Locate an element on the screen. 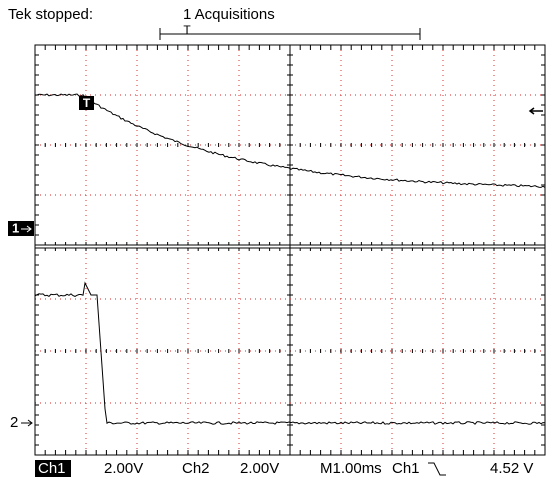  acquisitions-text: 1 Acquisitions is located at coordinates (229, 14).